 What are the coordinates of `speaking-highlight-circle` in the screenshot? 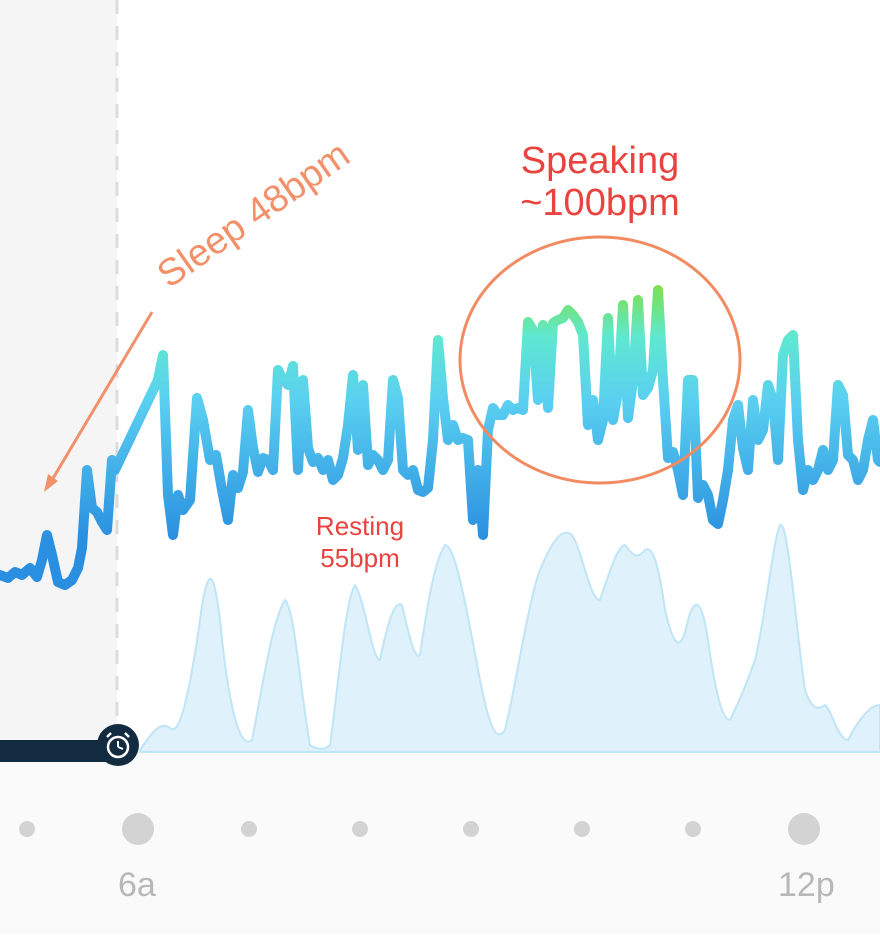 It's located at (600, 360).